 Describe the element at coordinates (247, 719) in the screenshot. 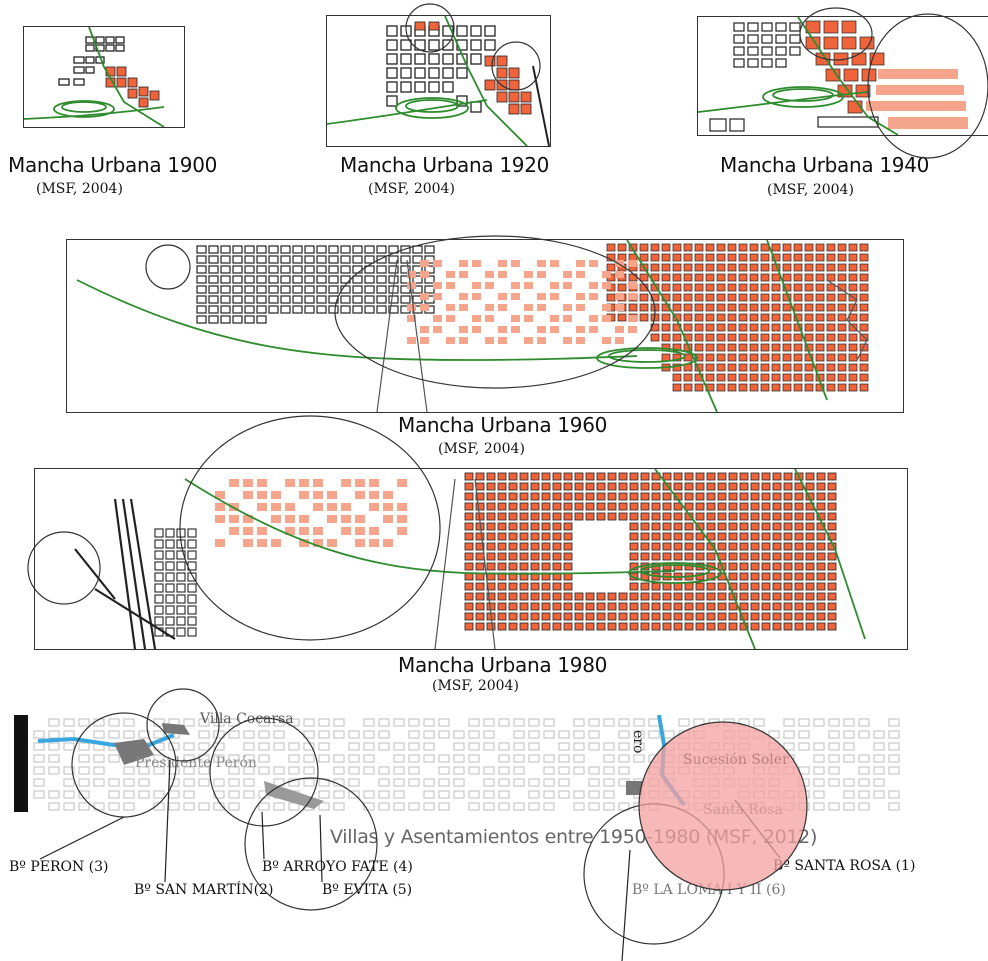

I see `place-villa-cocarsa: Villa Cocarsa` at that location.